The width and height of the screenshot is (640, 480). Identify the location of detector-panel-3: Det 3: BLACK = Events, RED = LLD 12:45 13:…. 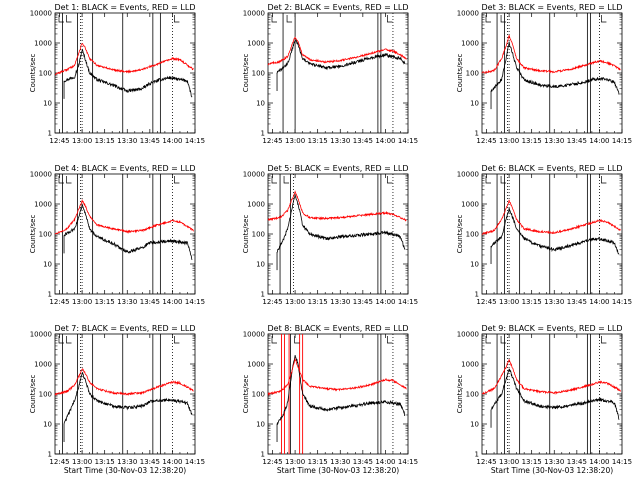
(544, 74).